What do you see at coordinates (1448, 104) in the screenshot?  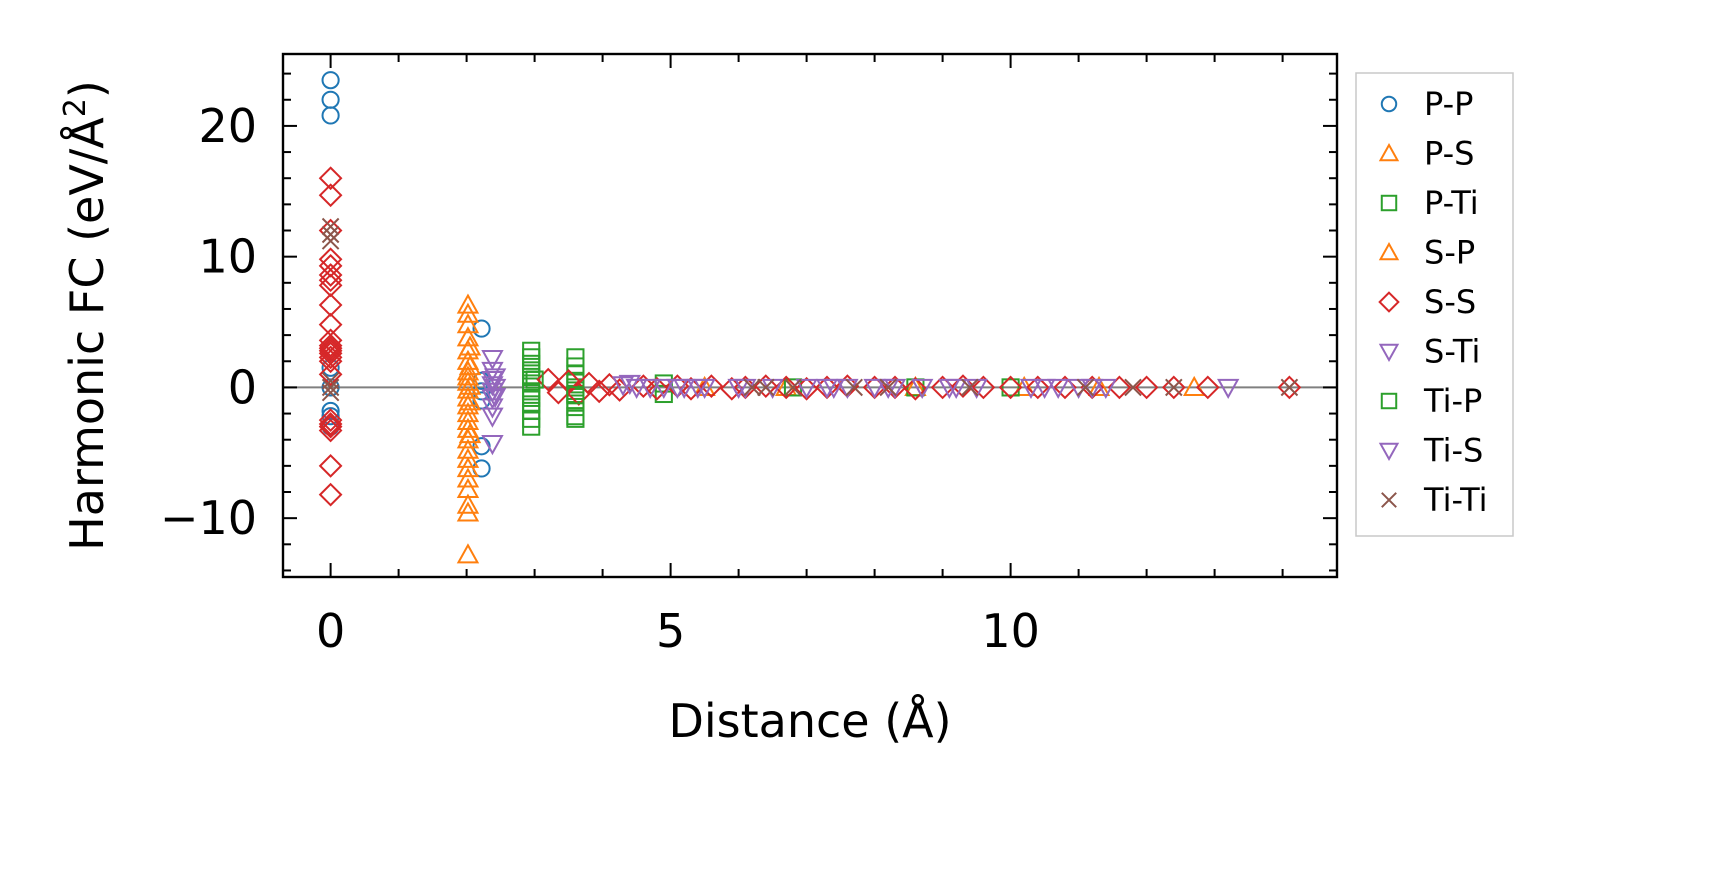 I see `legend-label: P-P` at bounding box center [1448, 104].